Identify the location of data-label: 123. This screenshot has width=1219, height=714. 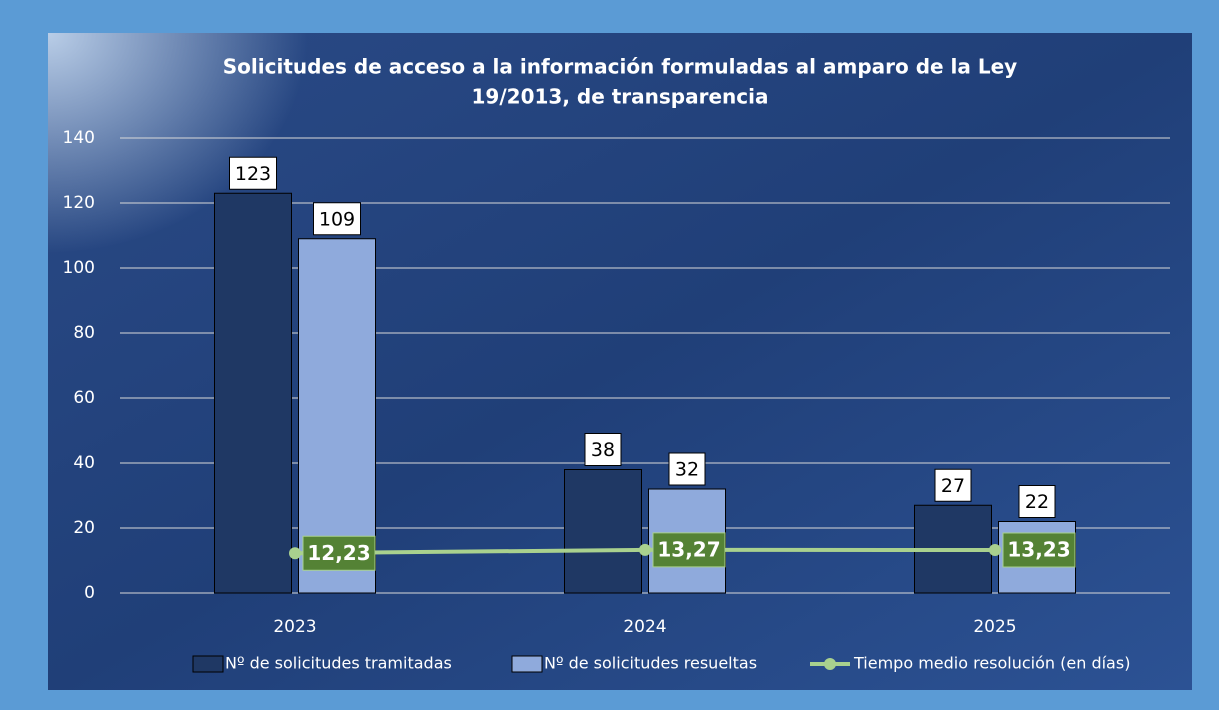
(253, 174).